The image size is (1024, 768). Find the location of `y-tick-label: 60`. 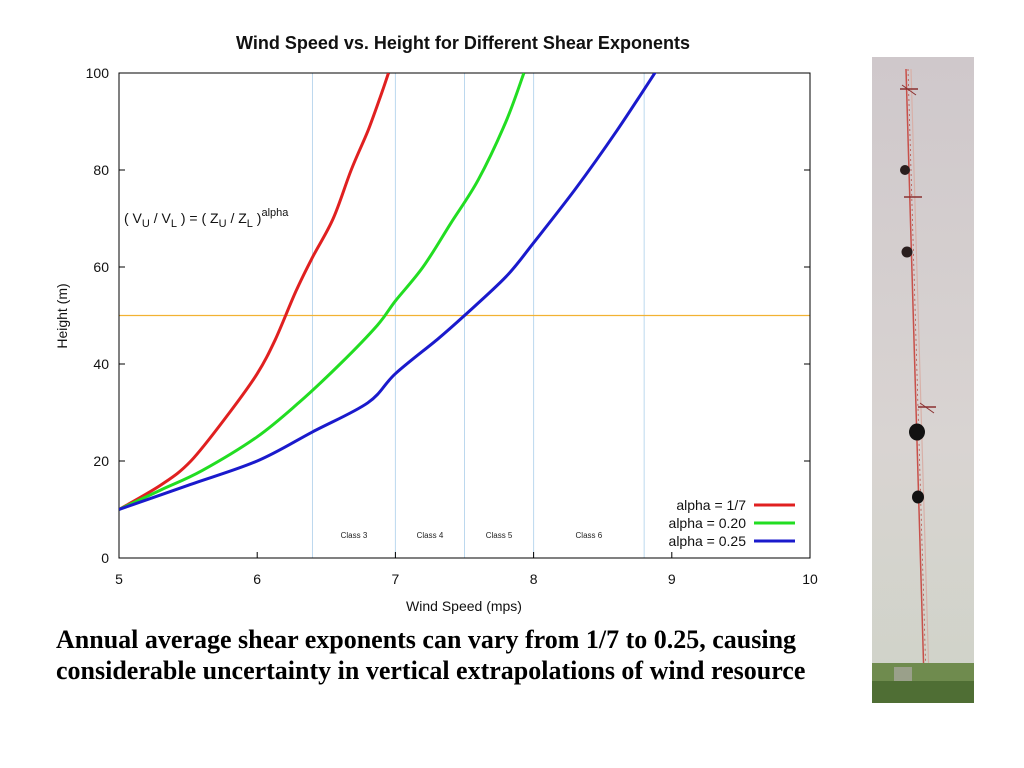

y-tick-label: 60 is located at coordinates (101, 267).